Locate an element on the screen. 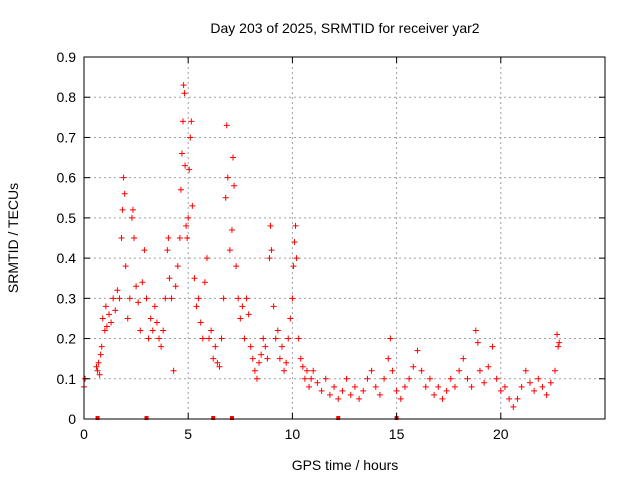 This screenshot has width=640, height=485. y-axis-label: SRMTID / TECUs is located at coordinates (13, 238).